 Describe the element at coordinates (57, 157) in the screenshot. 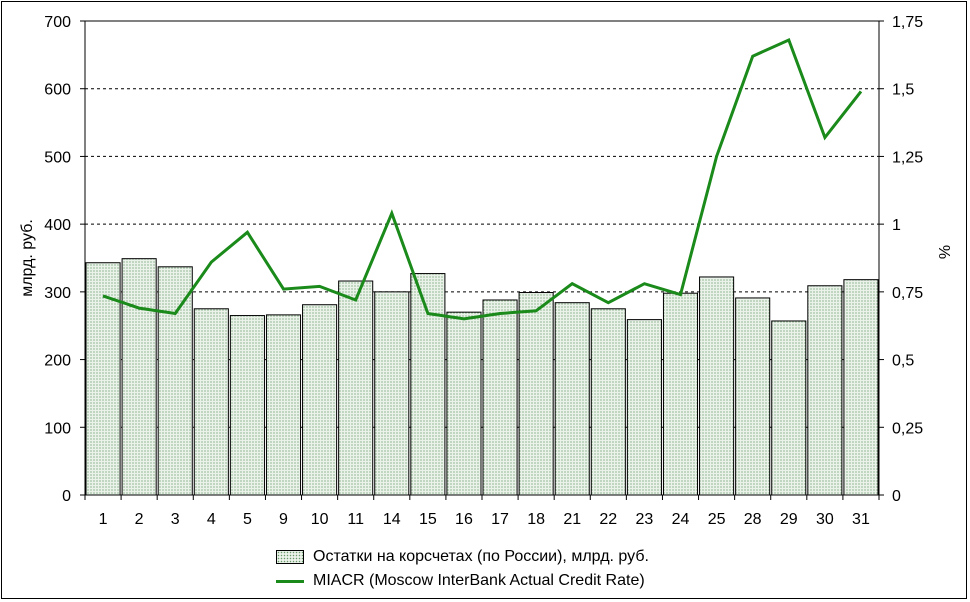

I see `left-tick-label: 500` at that location.